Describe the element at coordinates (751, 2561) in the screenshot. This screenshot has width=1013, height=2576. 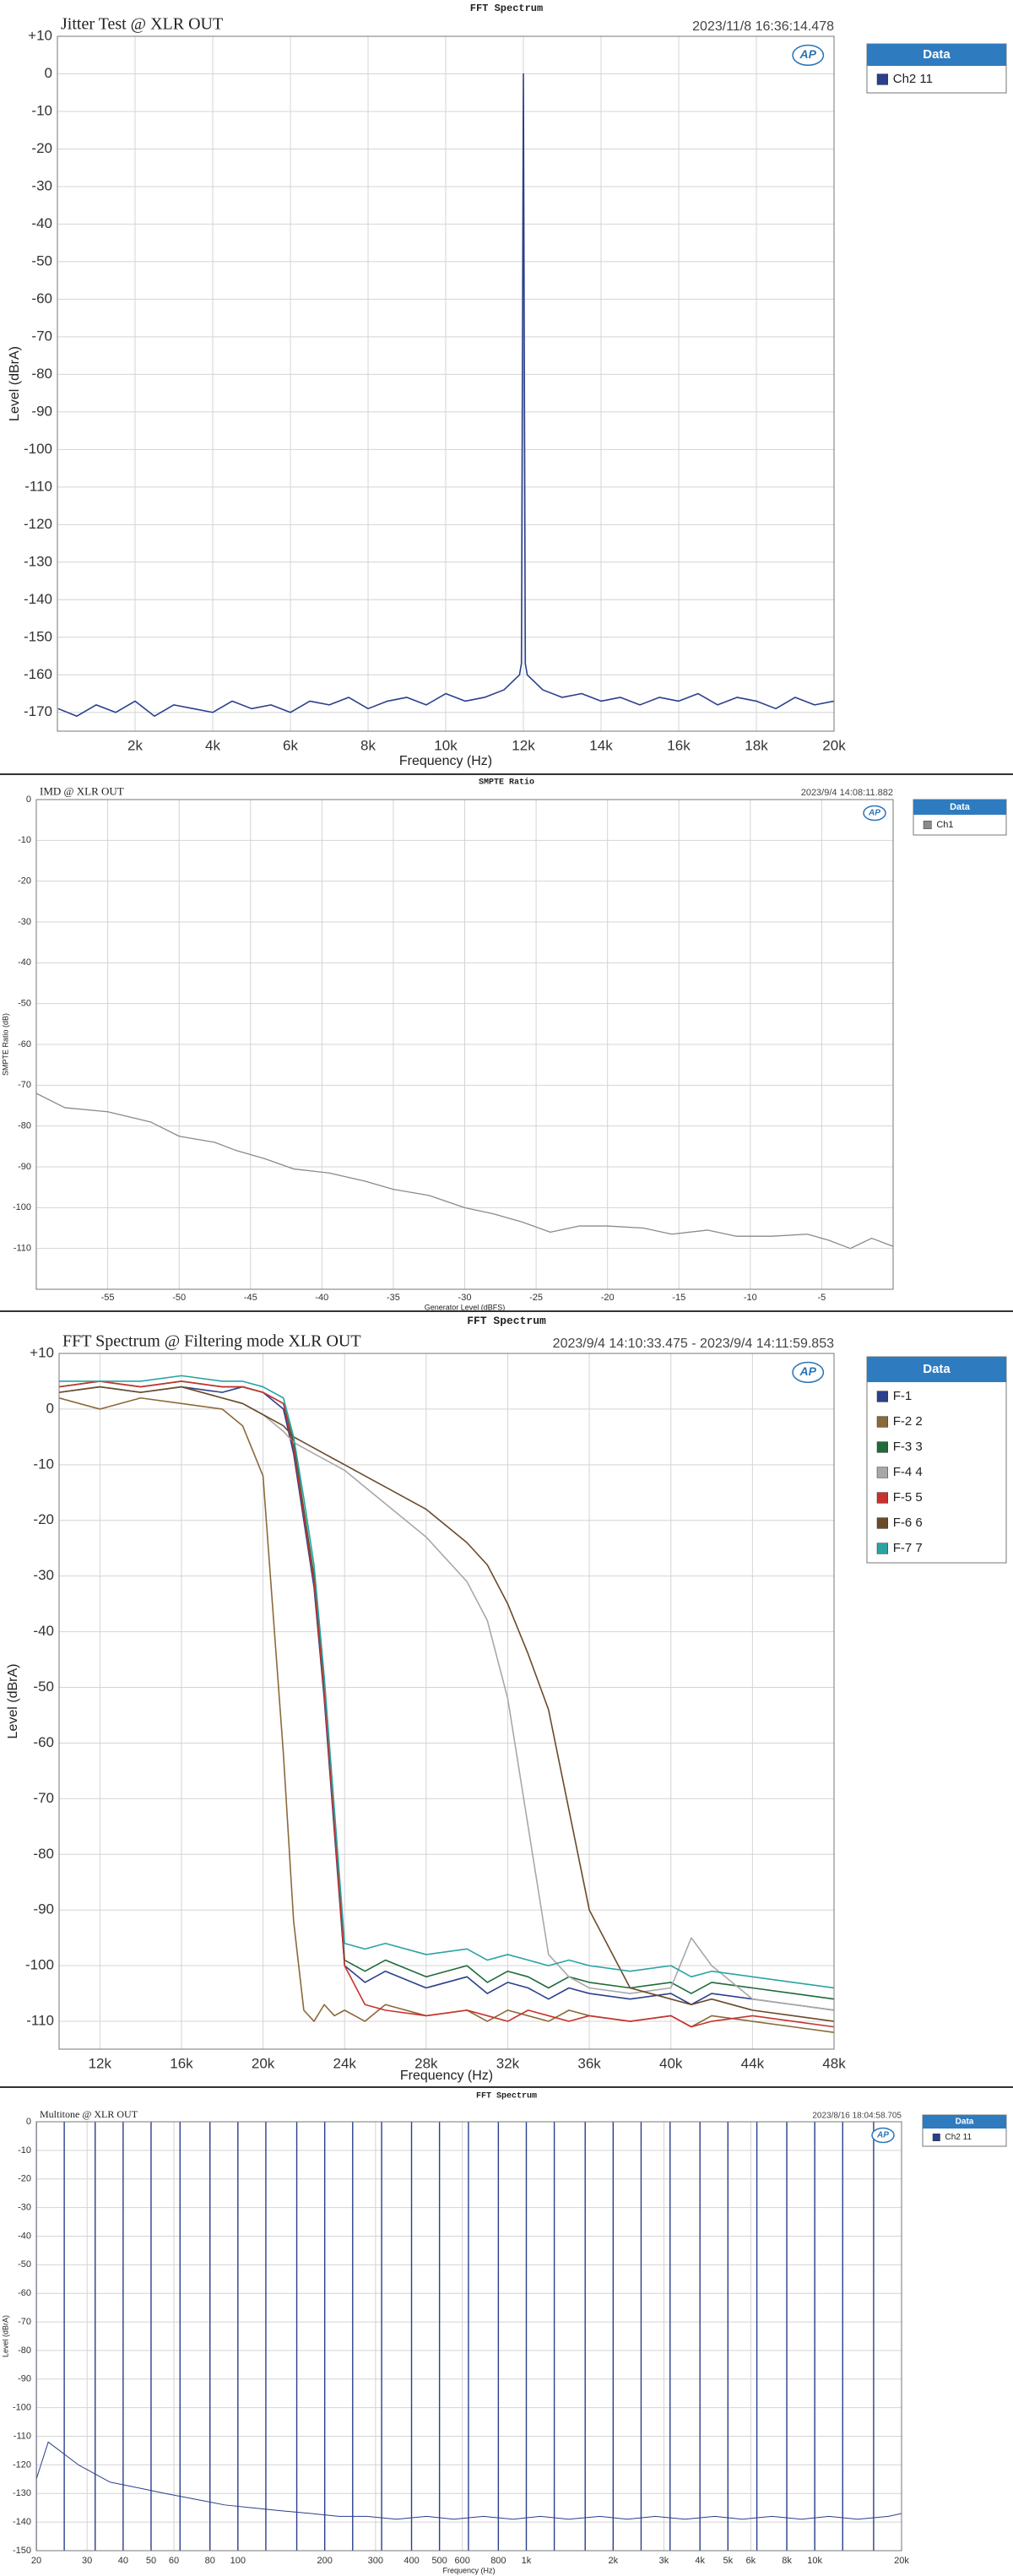
I see `x-tick-label: 6k` at that location.